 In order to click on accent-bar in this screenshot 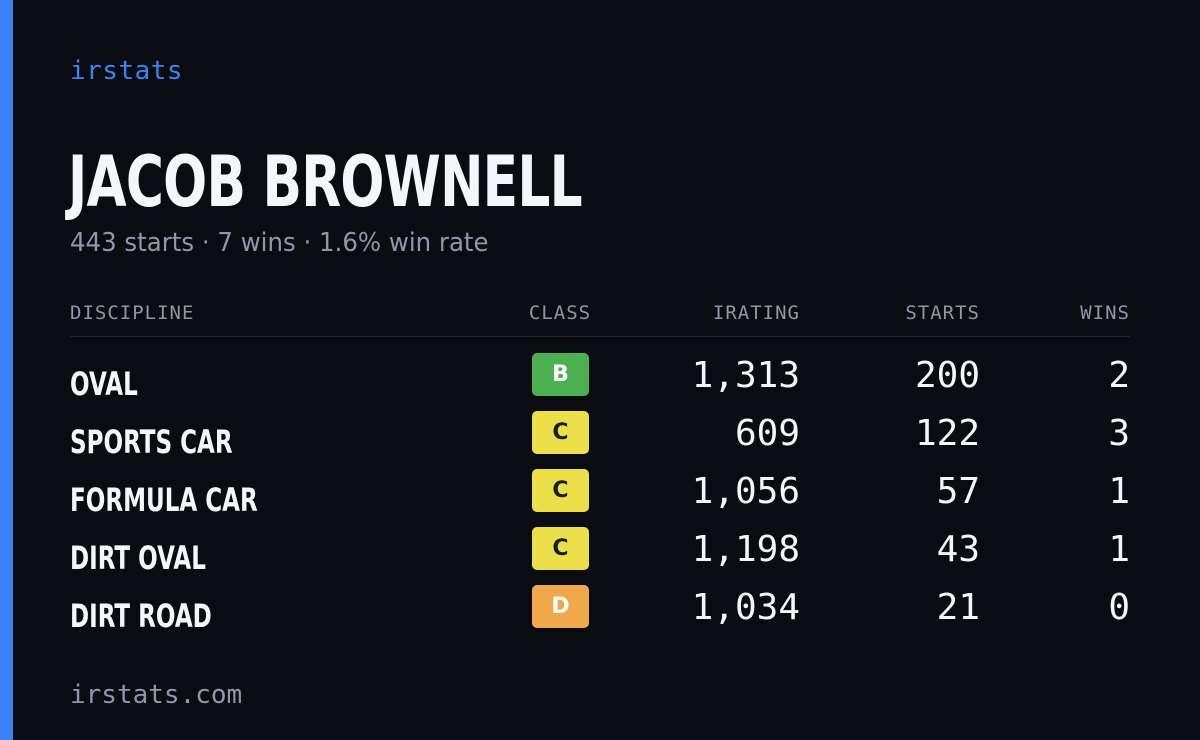, I will do `click(6, 370)`.